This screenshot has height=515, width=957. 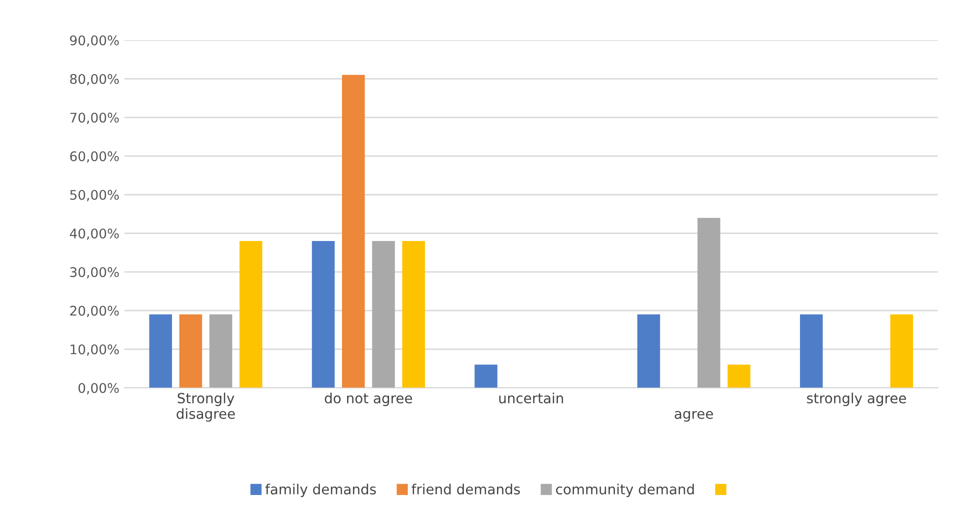 What do you see at coordinates (94, 41) in the screenshot?
I see `y-tick-label: 90,00%` at bounding box center [94, 41].